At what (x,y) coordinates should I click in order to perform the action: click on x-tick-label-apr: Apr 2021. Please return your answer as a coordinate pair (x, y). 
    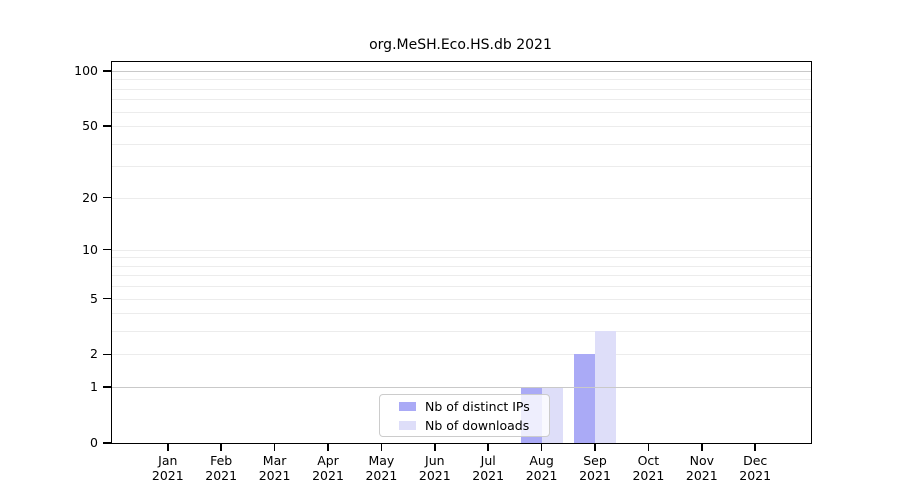
    Looking at the image, I should click on (328, 468).